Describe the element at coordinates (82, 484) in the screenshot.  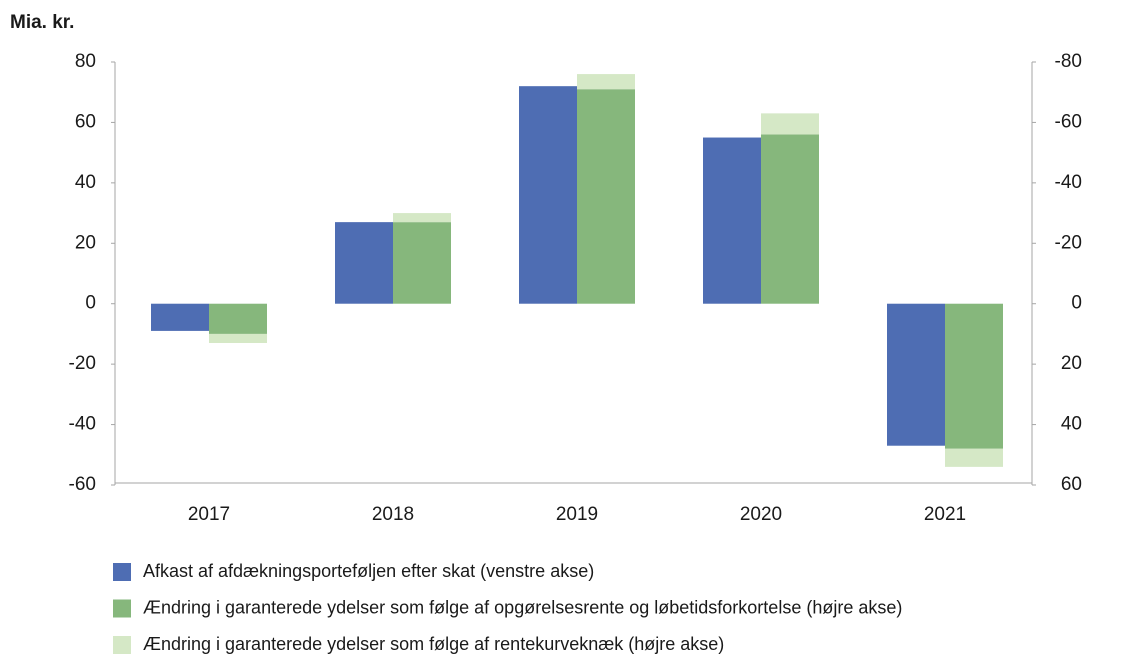
I see `y-tick-label: -60` at that location.